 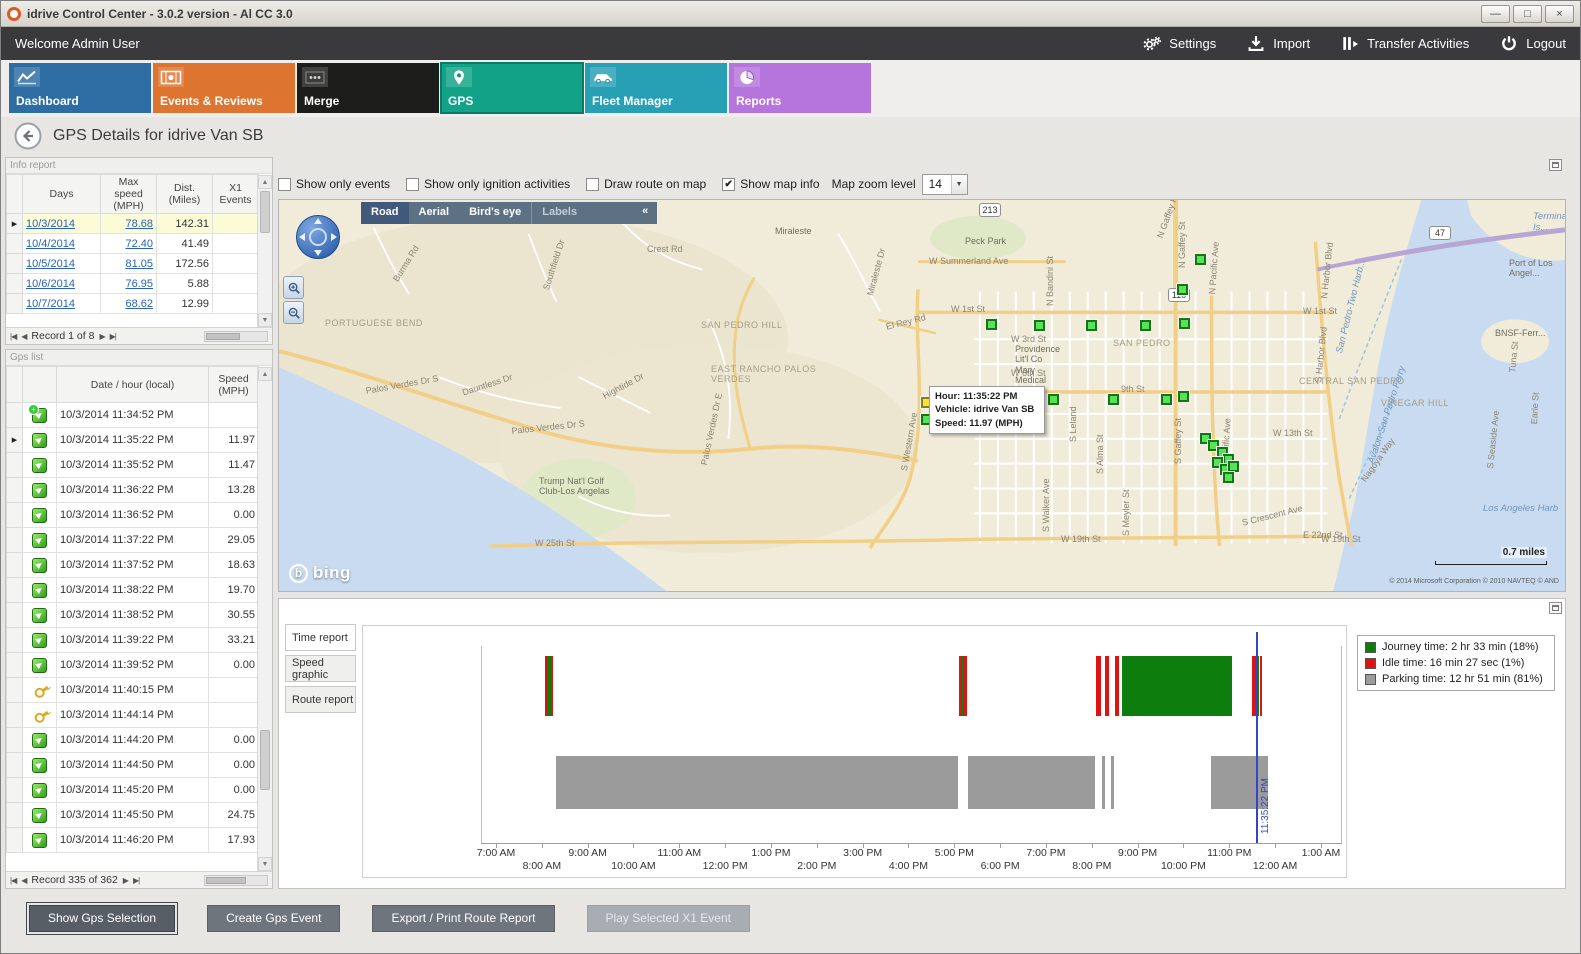 I want to click on settings-button: Settings, so click(x=1179, y=43).